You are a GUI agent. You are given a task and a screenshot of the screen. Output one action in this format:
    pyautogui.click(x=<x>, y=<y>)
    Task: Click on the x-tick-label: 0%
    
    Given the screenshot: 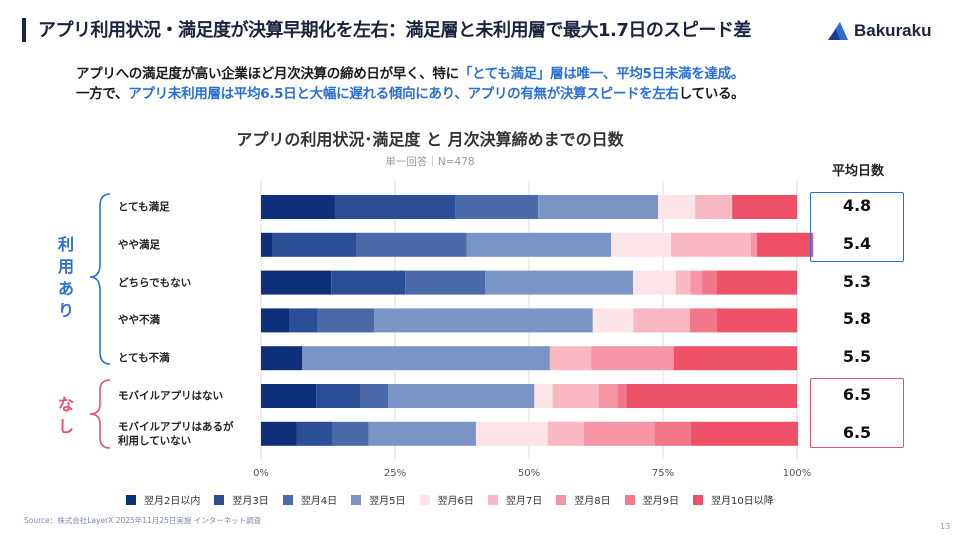 What is the action you would take?
    pyautogui.click(x=261, y=473)
    